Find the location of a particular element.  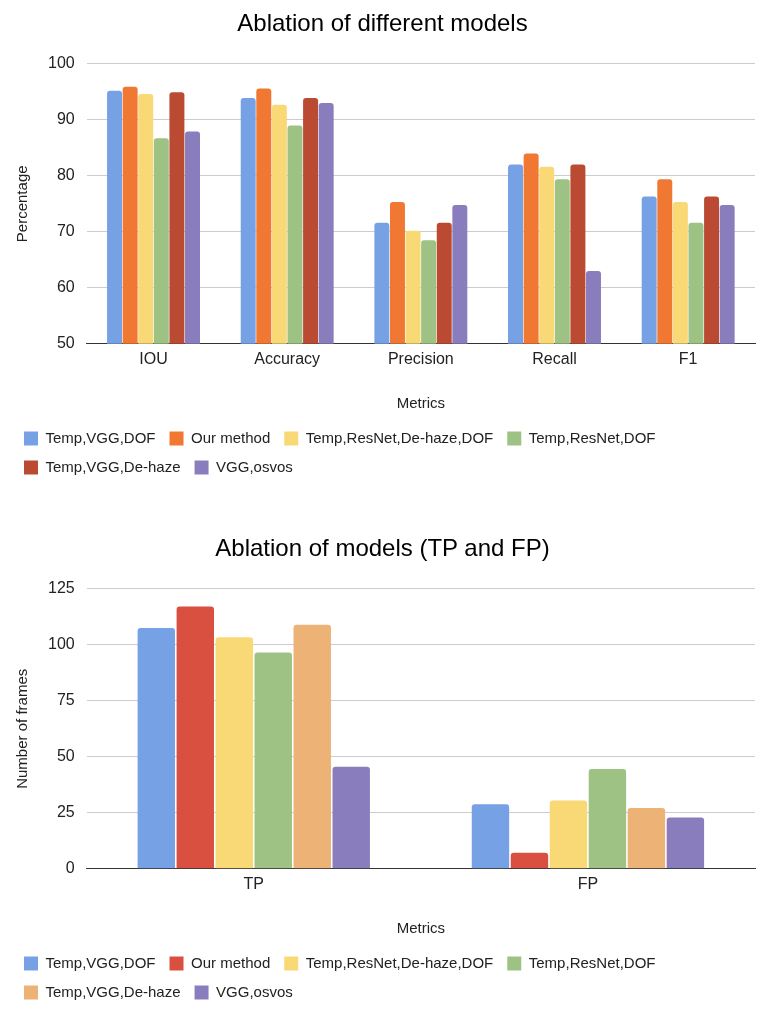

y-tick-label: 75 is located at coordinates (65, 700).